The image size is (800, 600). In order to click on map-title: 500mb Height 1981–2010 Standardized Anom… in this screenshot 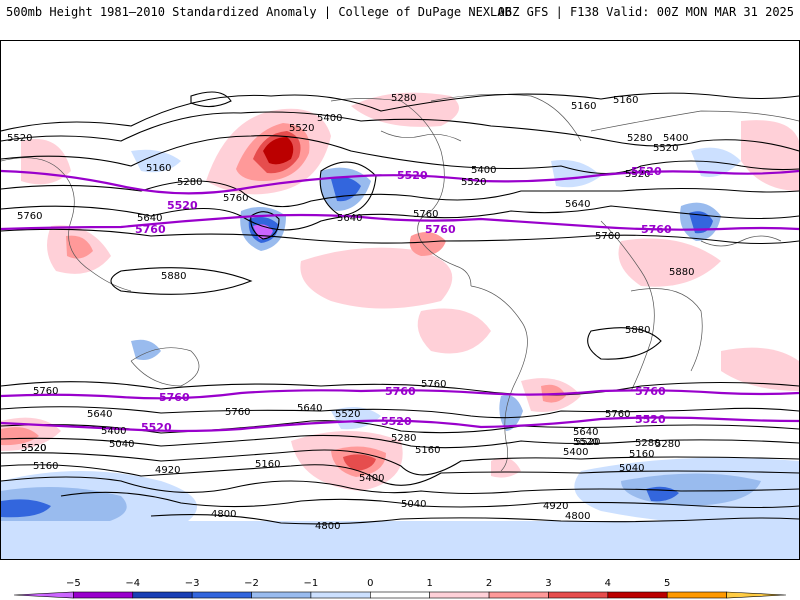, I will do `click(259, 12)`.